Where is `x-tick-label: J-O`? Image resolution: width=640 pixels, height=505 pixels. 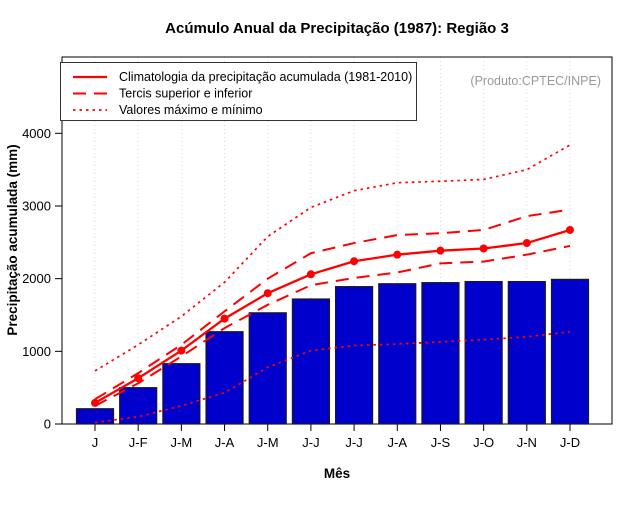
x-tick-label: J-O is located at coordinates (483, 442).